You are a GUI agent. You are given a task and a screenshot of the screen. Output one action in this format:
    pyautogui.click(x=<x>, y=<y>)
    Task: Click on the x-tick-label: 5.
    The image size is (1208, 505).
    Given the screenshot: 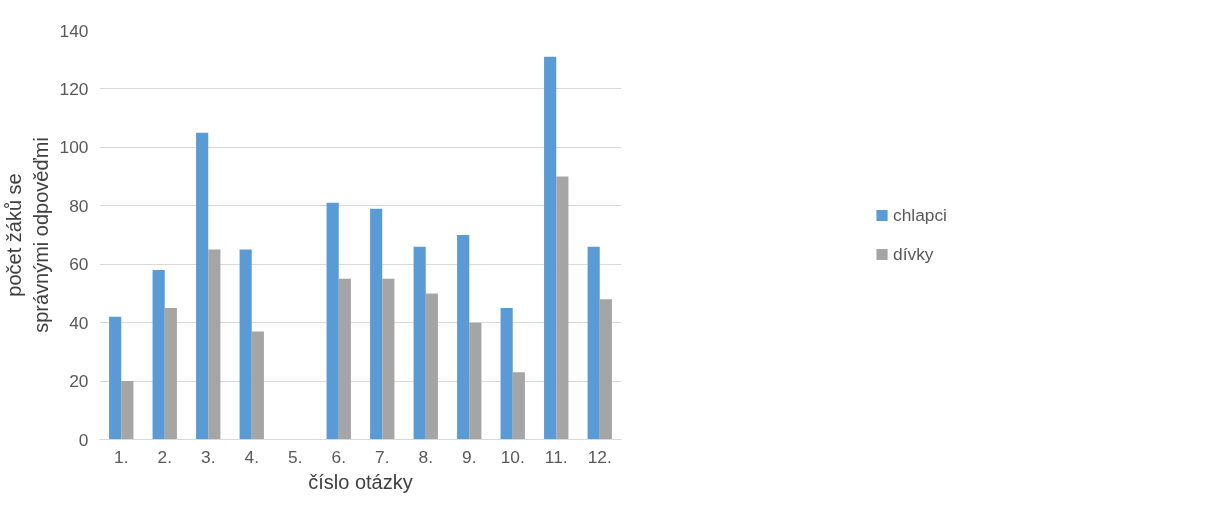 What is the action you would take?
    pyautogui.click(x=295, y=456)
    